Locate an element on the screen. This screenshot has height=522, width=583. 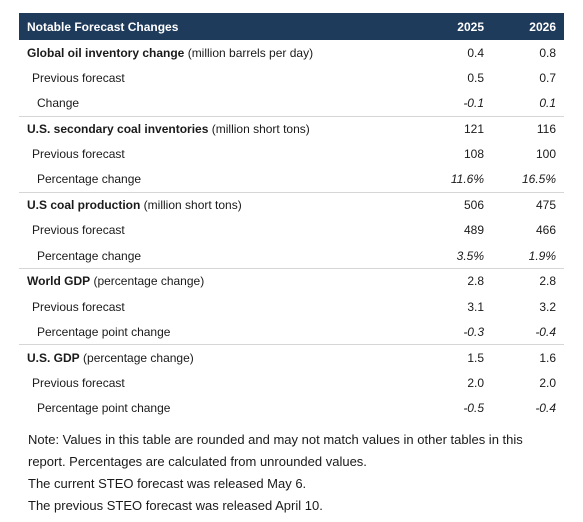
table-row: Change -0.1 0.1 is located at coordinates (291, 103).